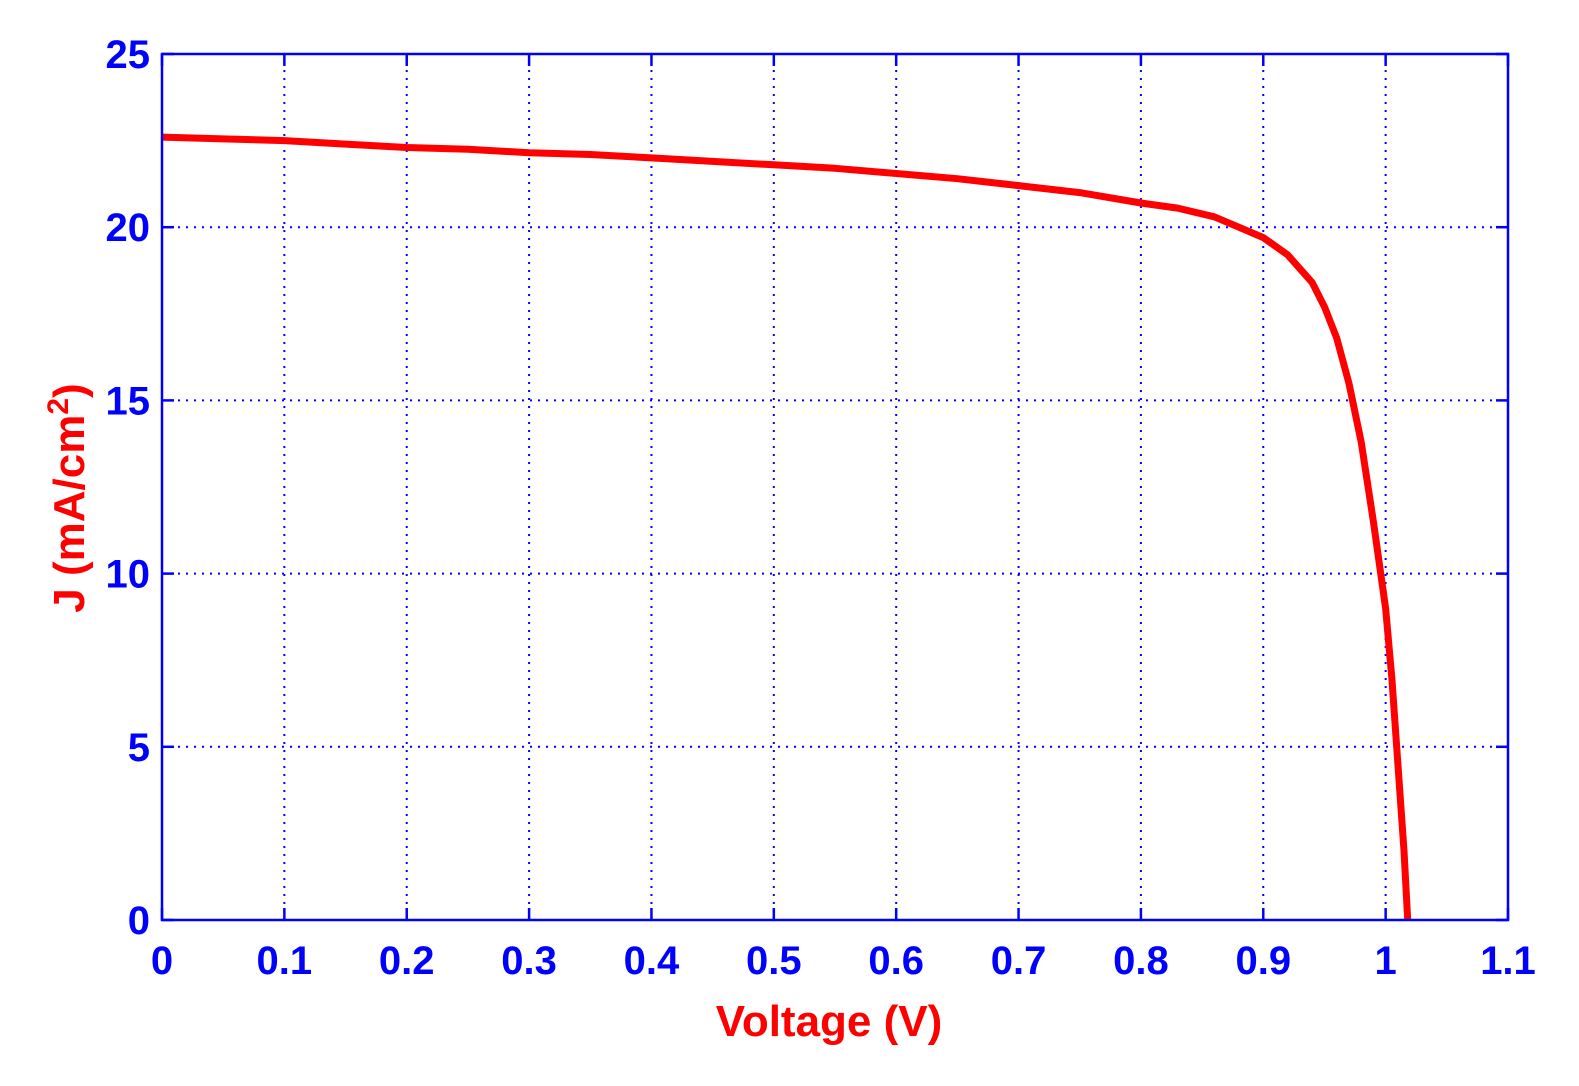  Describe the element at coordinates (285, 961) in the screenshot. I see `x-tick-label: 0.1` at that location.